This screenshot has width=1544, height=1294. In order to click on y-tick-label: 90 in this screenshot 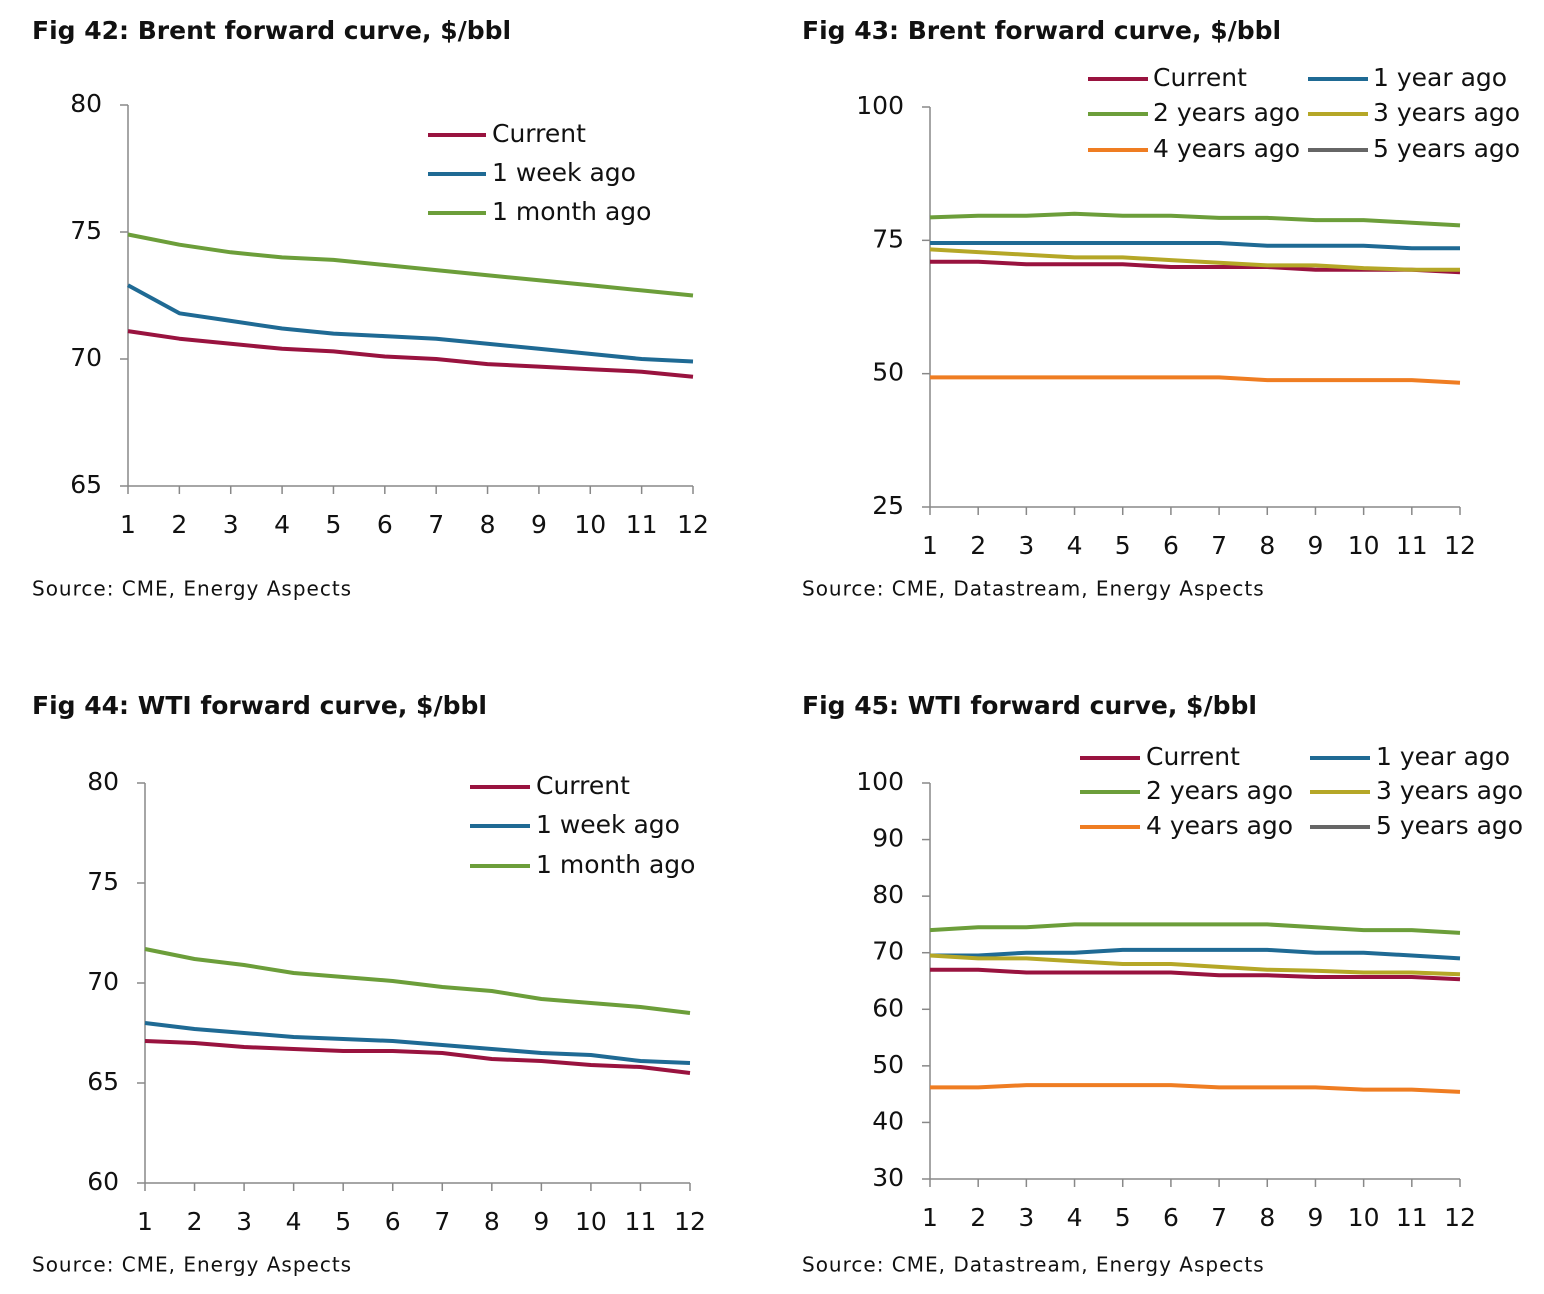, I will do `click(888, 838)`.